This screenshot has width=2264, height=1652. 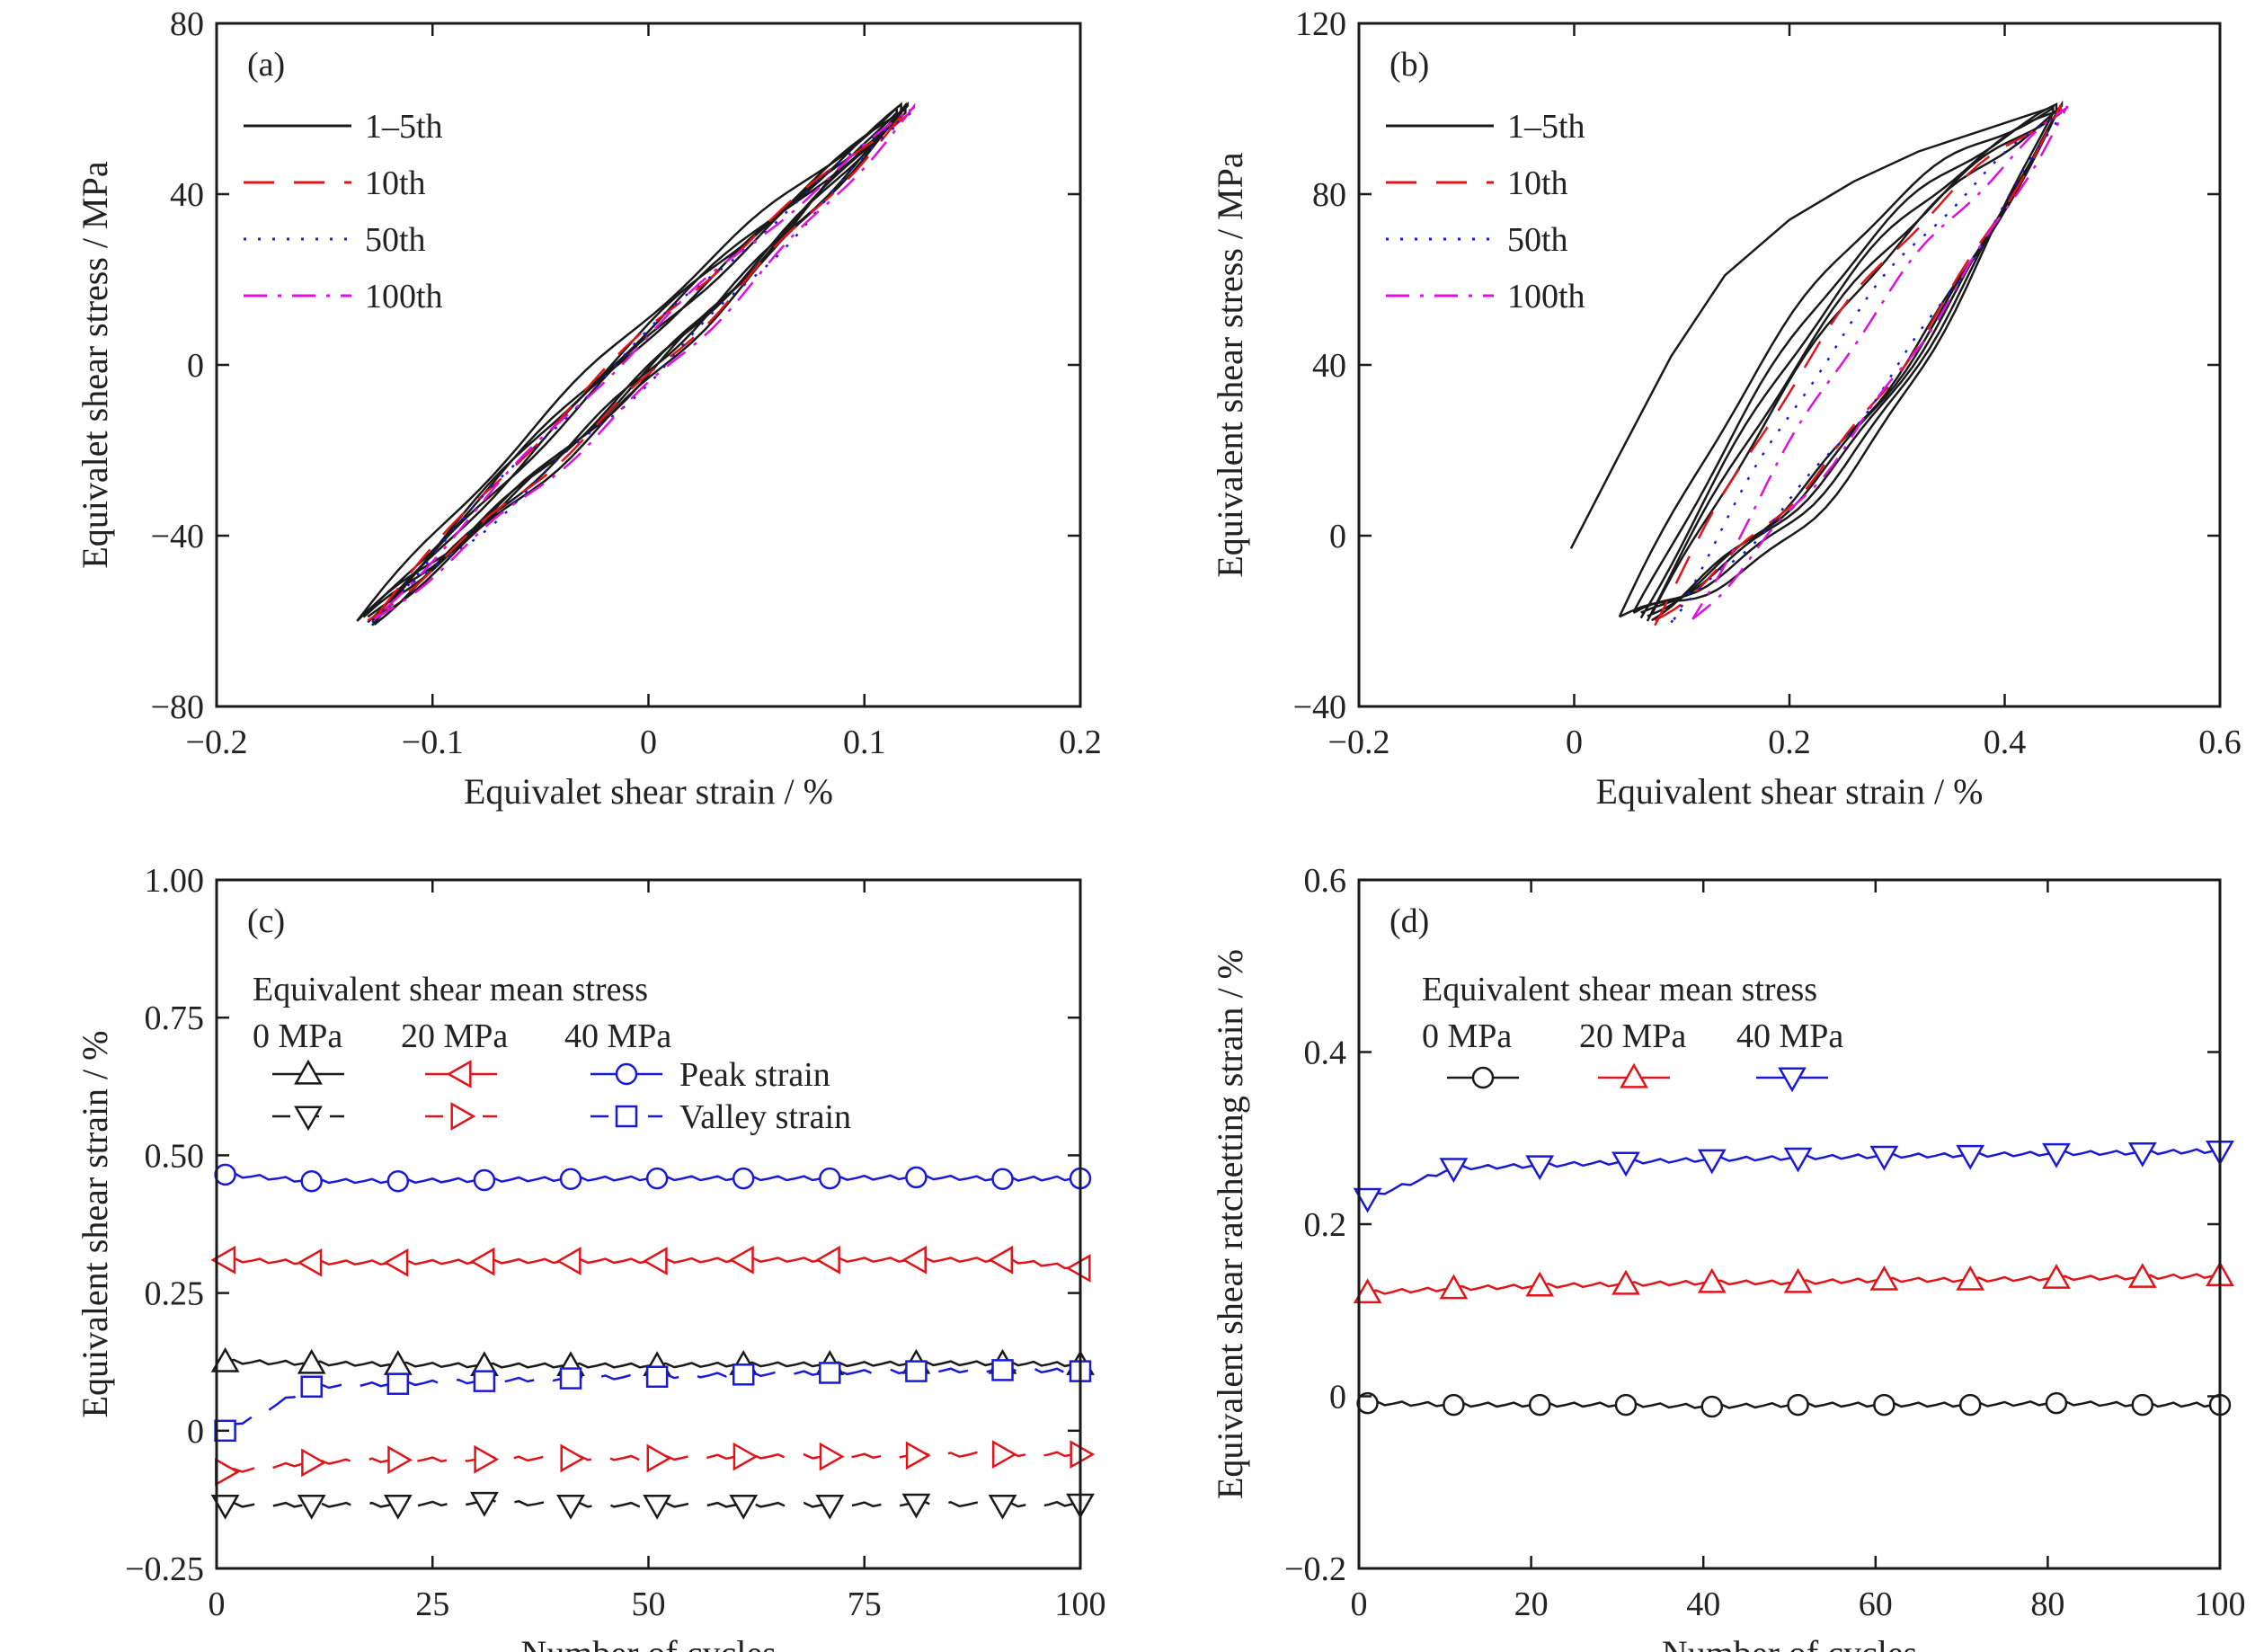 I want to click on y-tick-label: 0, so click(x=1337, y=536).